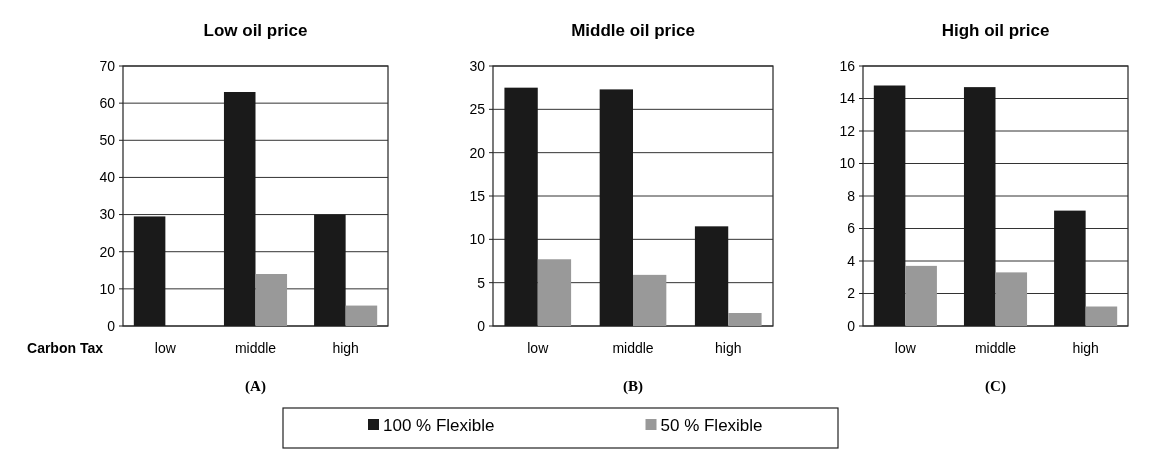 The height and width of the screenshot is (464, 1153). What do you see at coordinates (255, 30) in the screenshot?
I see `chart-title: Low oil price` at bounding box center [255, 30].